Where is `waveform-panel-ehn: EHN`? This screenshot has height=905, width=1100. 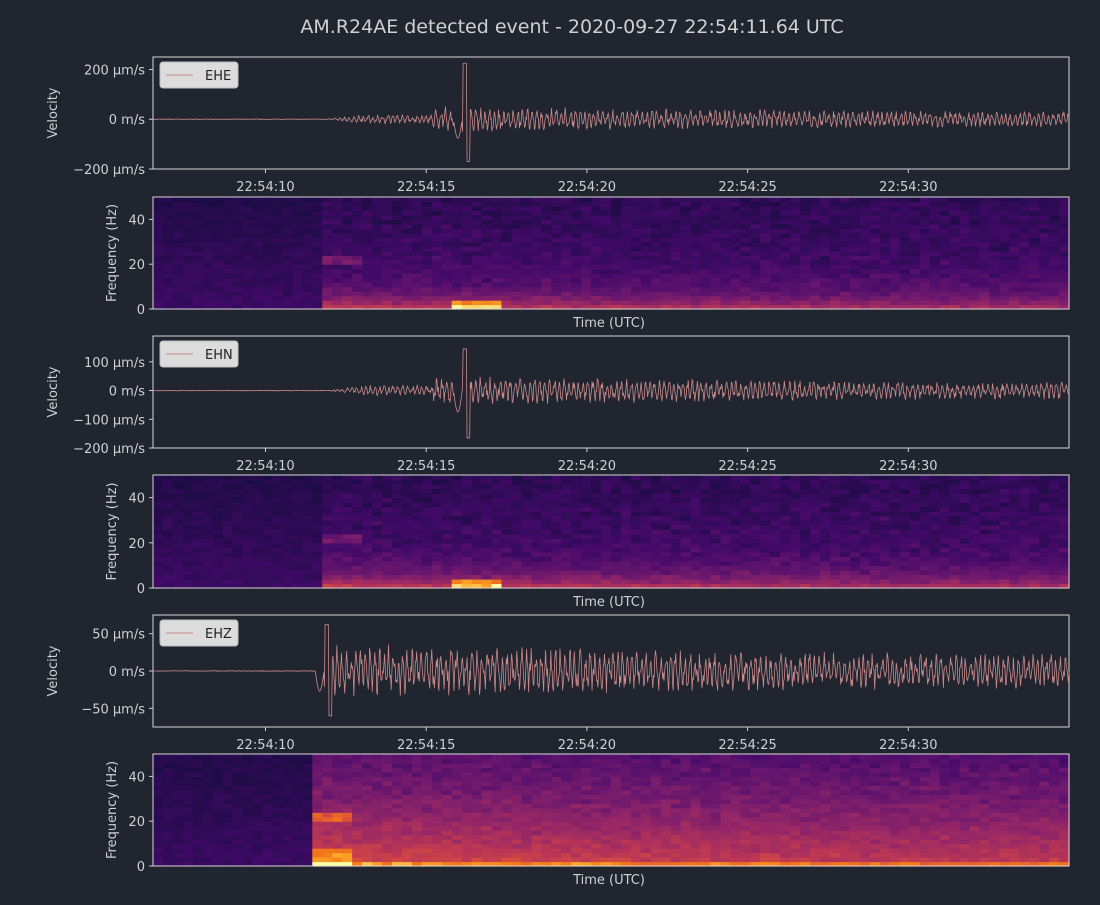 waveform-panel-ehn: EHN is located at coordinates (611, 392).